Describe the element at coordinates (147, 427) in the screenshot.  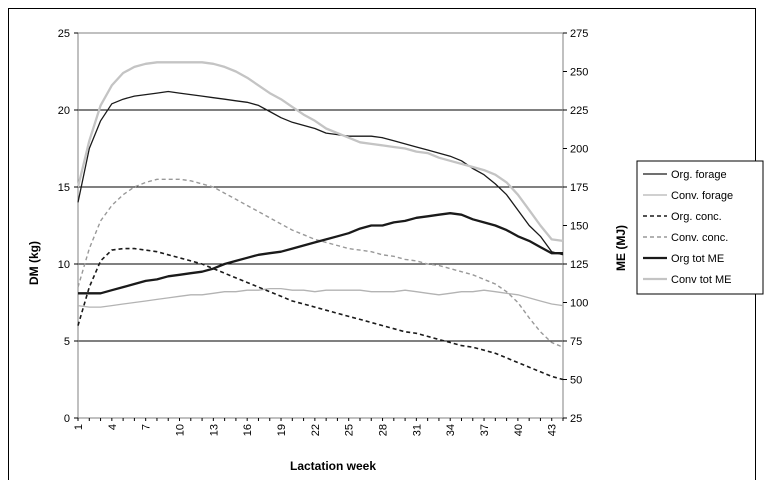
I see `x-tick-label: 7` at that location.